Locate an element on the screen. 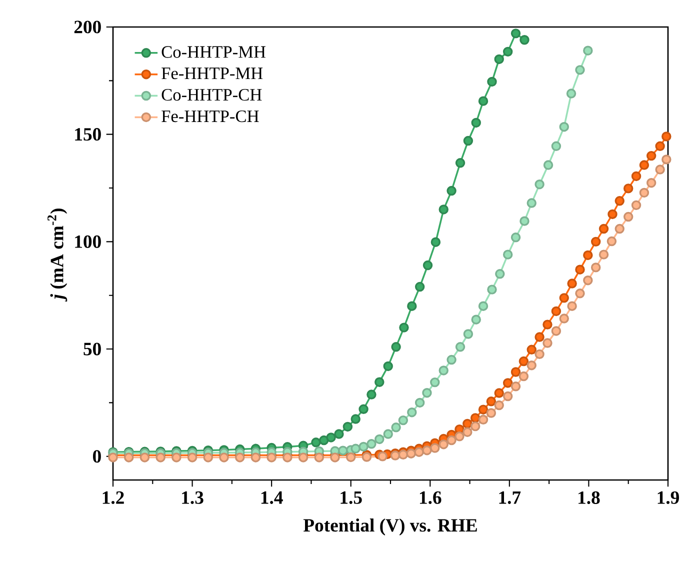 The height and width of the screenshot is (567, 690). y-tick-label: 100 is located at coordinates (88, 241).